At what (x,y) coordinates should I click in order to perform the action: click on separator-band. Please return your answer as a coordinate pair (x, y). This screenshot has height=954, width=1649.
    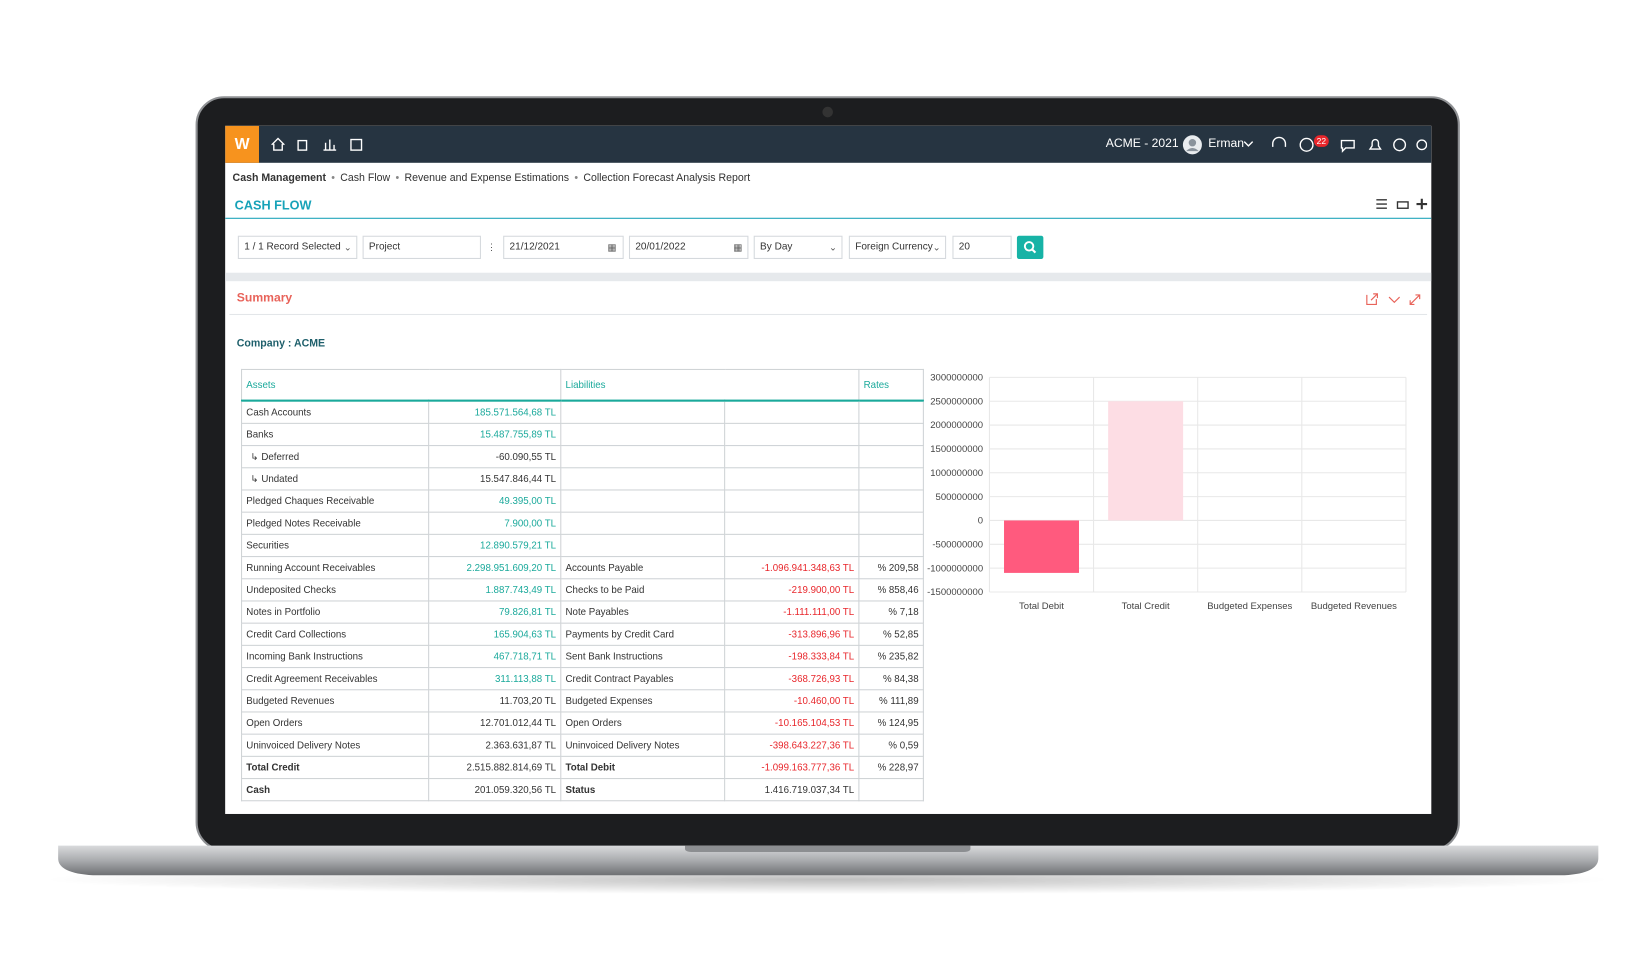
    Looking at the image, I should click on (828, 277).